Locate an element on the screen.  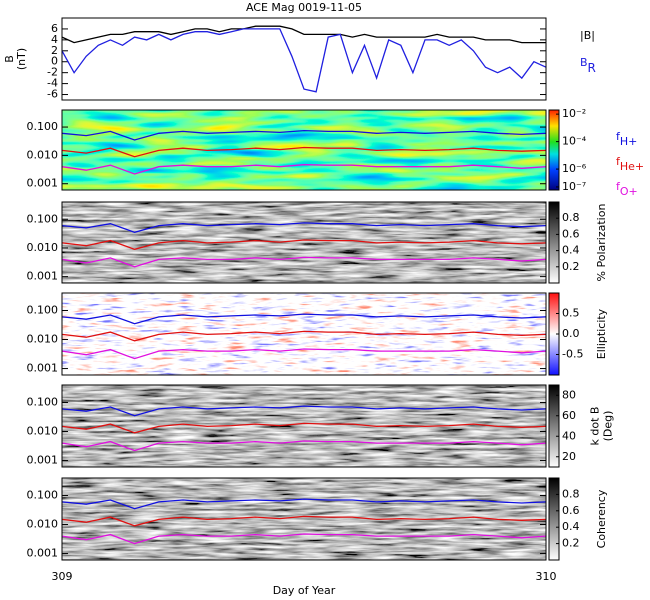
legend-name: |B| is located at coordinates (587, 35).